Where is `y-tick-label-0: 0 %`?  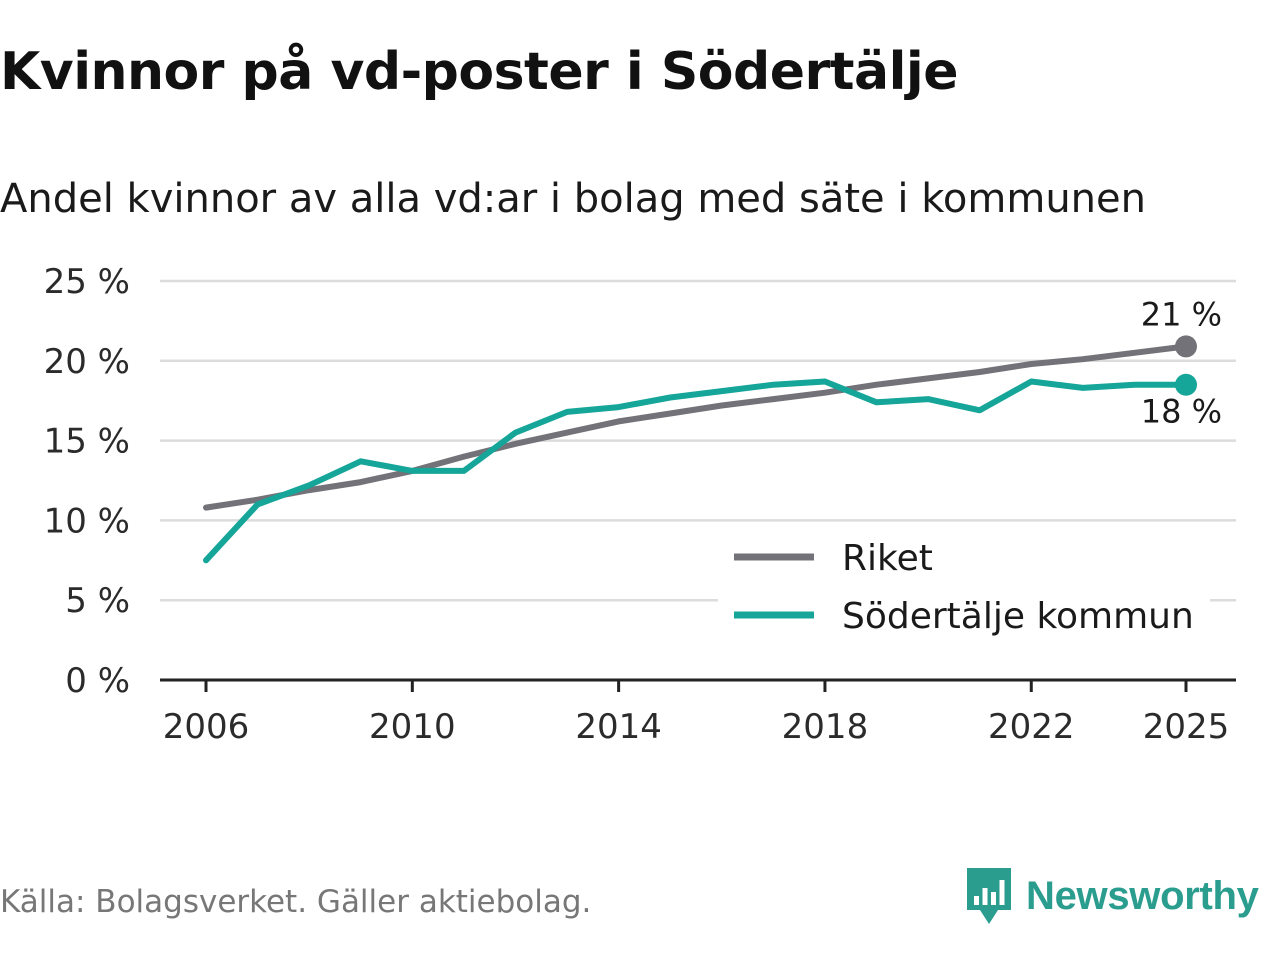 y-tick-label-0: 0 % is located at coordinates (97, 681).